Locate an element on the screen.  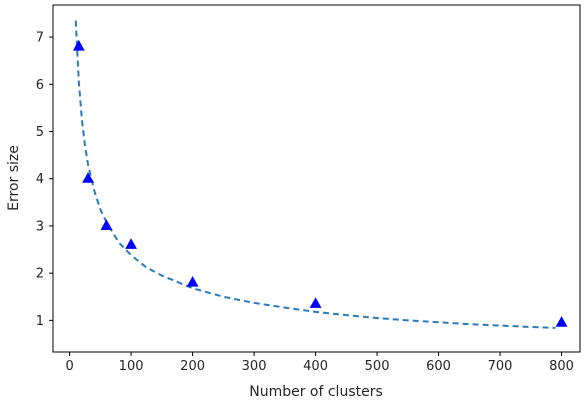
x-tick-label: 800 is located at coordinates (561, 366).